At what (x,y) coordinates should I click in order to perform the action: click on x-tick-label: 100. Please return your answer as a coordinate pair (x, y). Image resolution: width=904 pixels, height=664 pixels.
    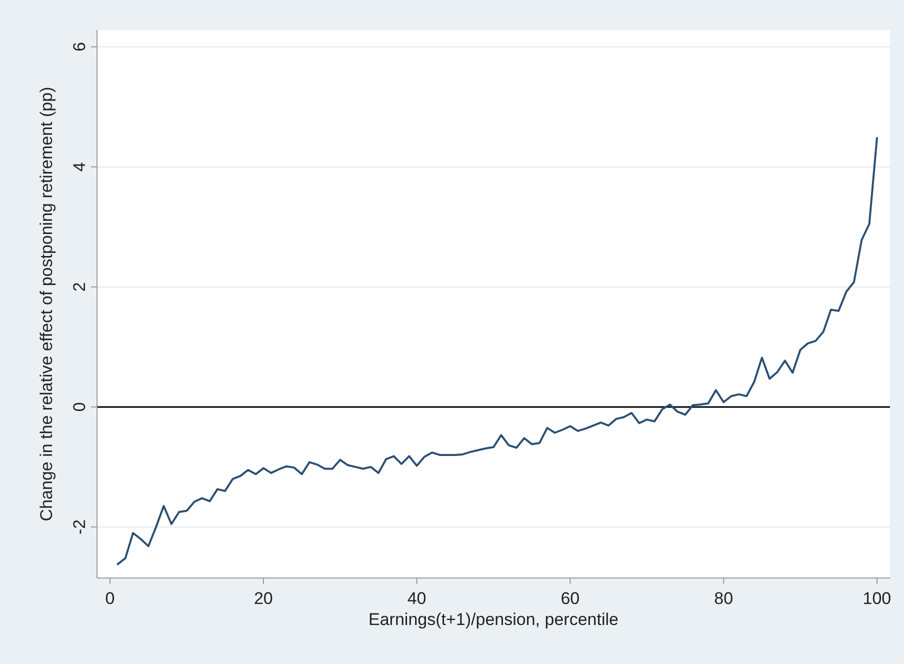
    Looking at the image, I should click on (877, 598).